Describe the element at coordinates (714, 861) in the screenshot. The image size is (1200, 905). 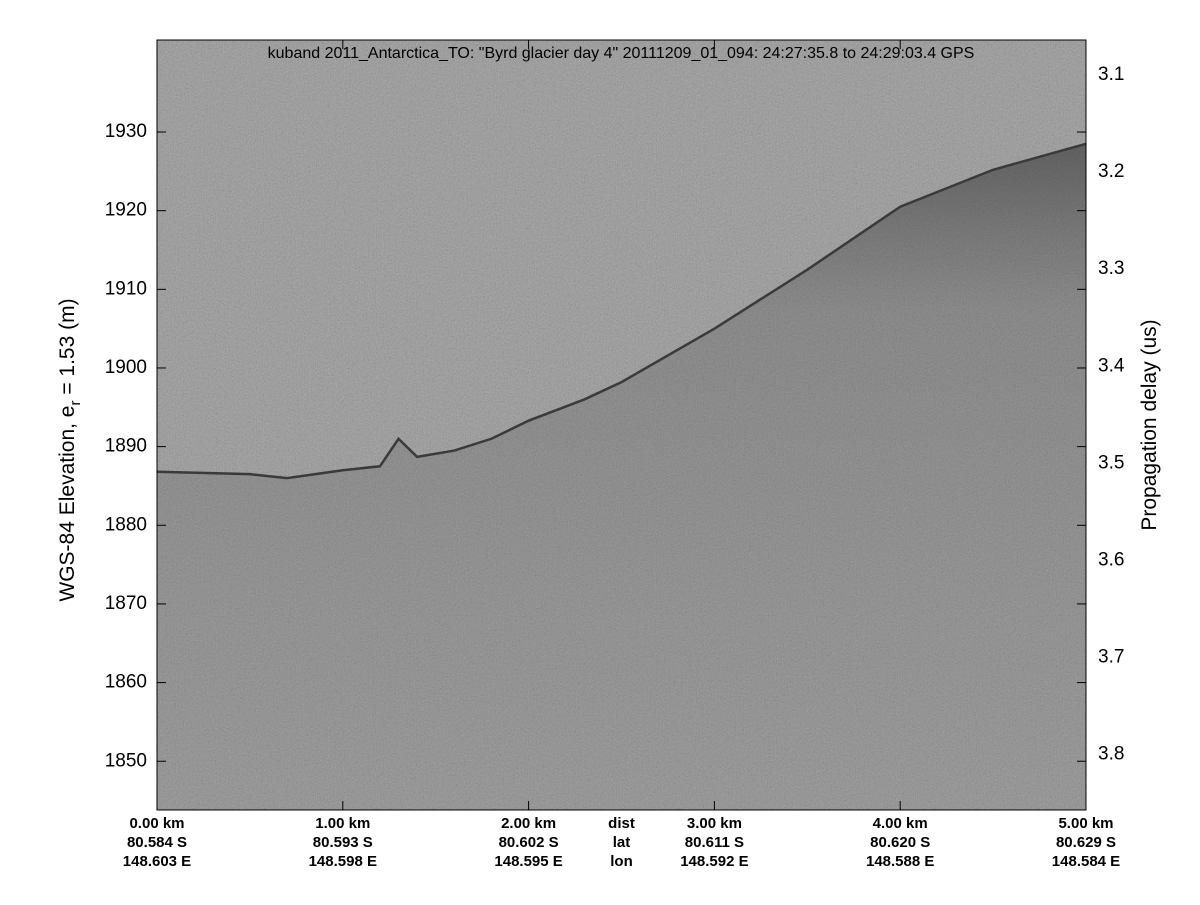
I see `x-tick-lon: 148.592 E` at that location.